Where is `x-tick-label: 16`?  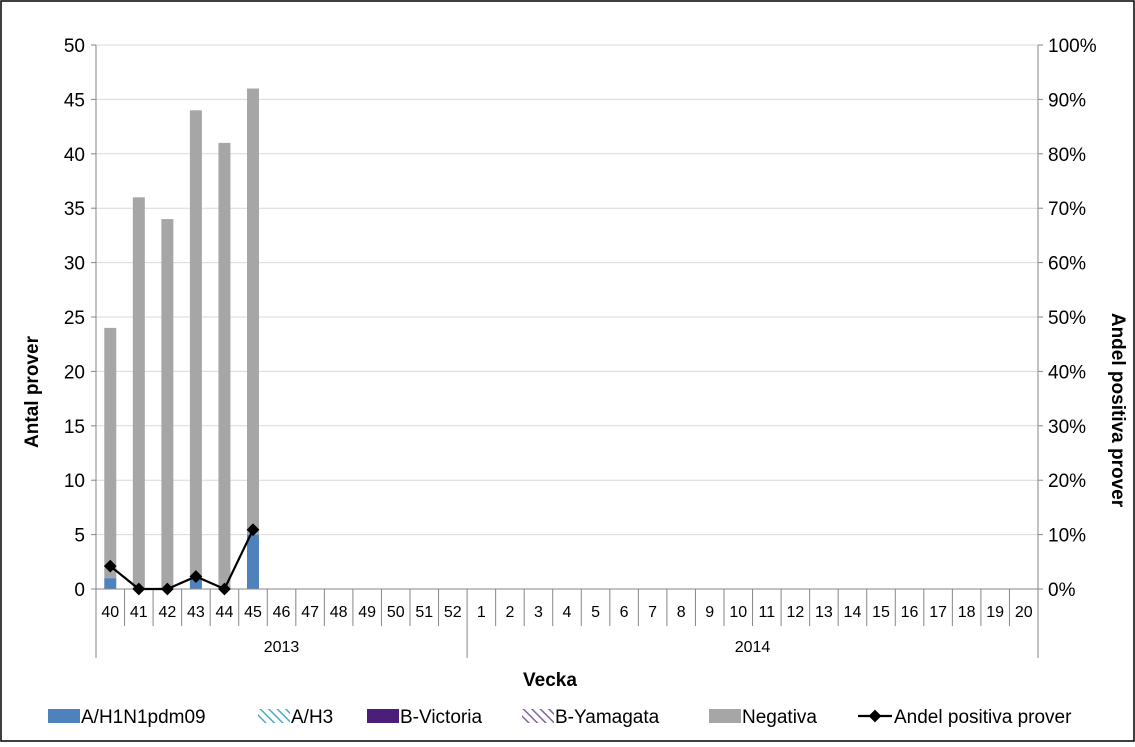 x-tick-label: 16 is located at coordinates (910, 612).